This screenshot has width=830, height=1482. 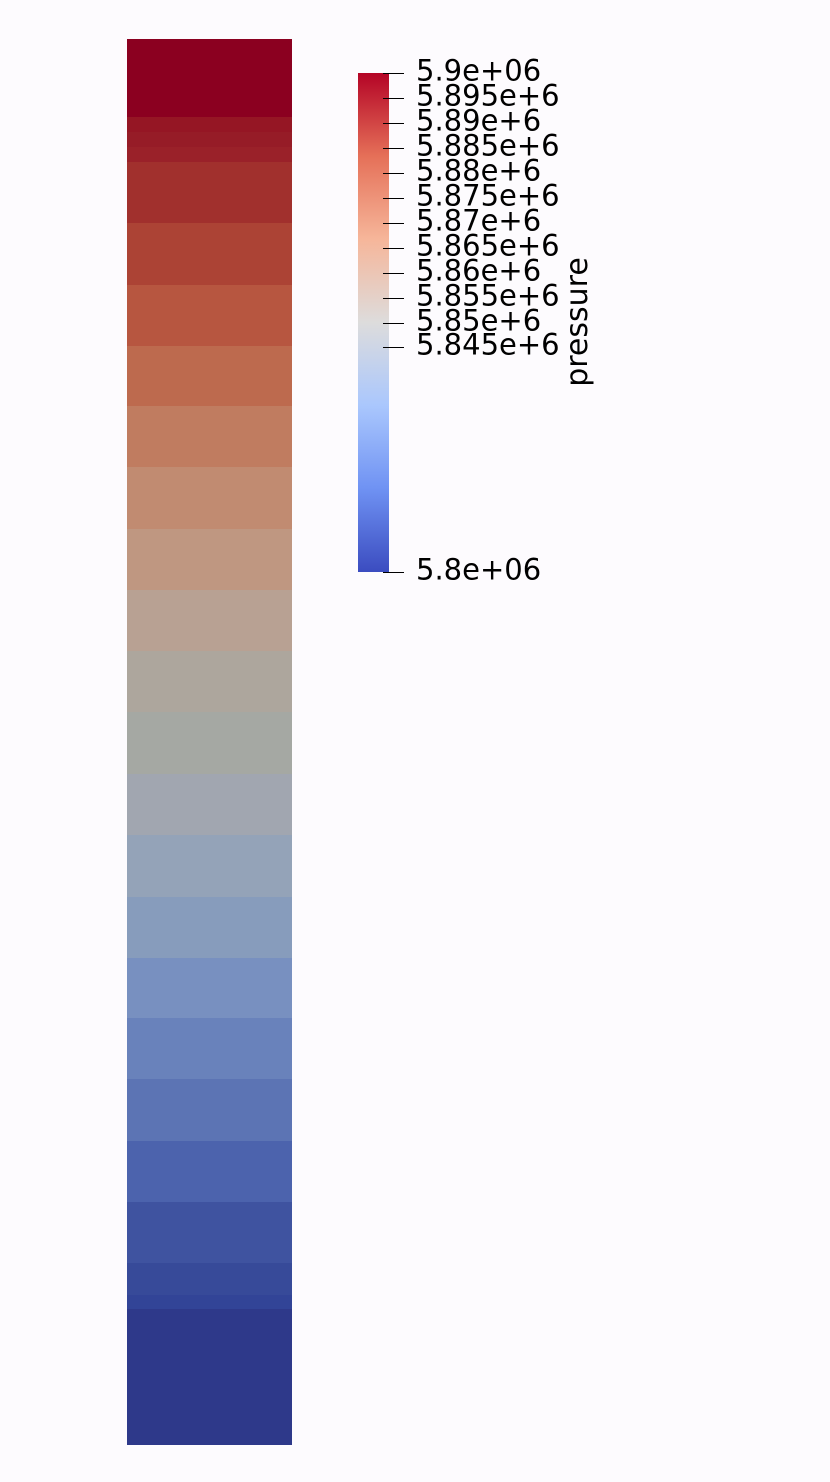 I want to click on scalar-bar-tick-label: 5.845e+6, so click(x=488, y=344).